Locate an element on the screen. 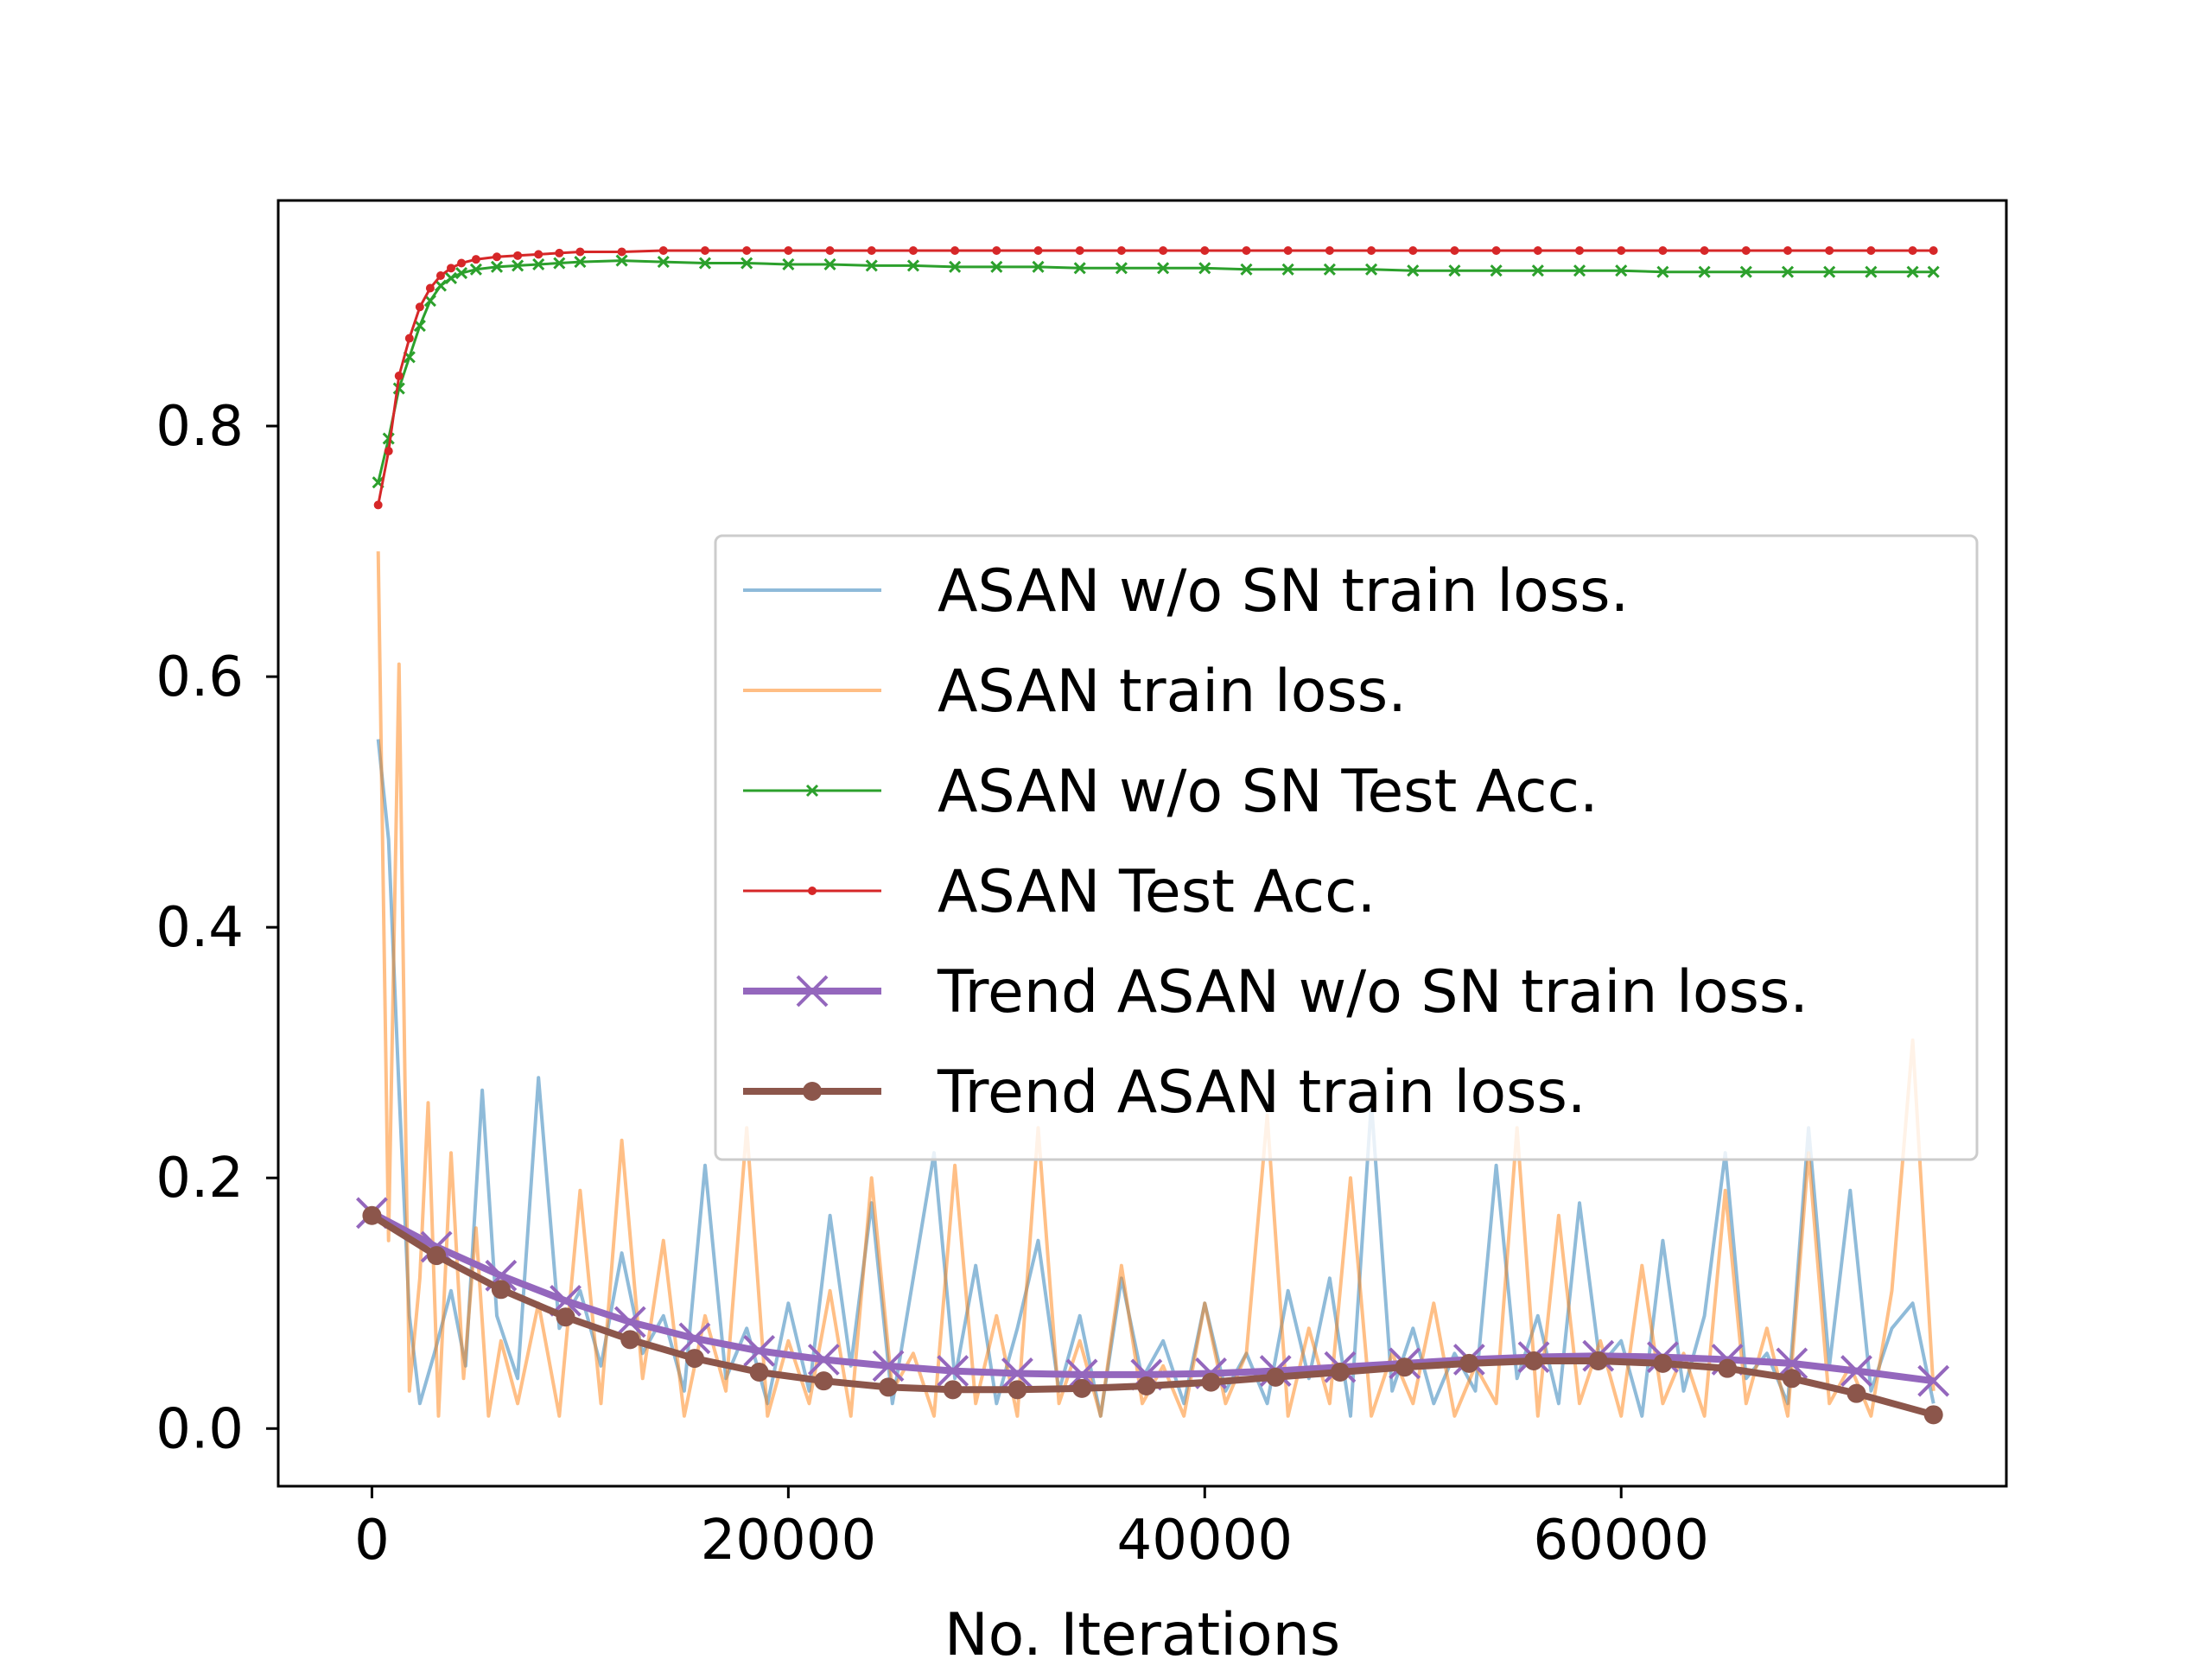 This screenshot has width=2212, height=1659. series-line is located at coordinates (1155, 371).